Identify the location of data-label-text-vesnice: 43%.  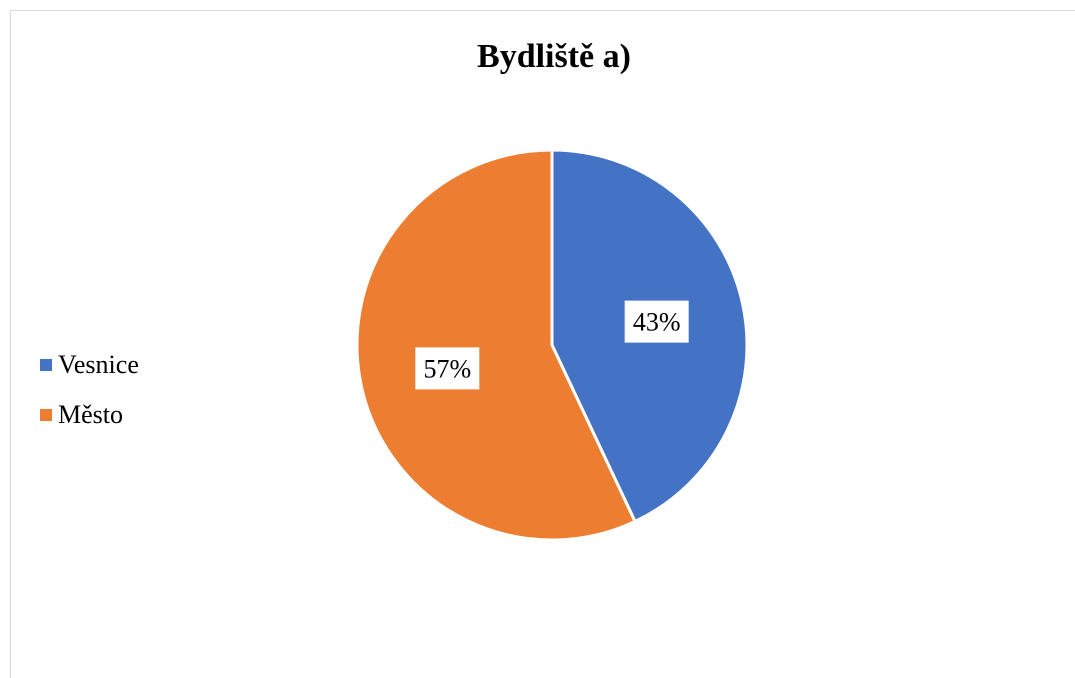
(657, 322).